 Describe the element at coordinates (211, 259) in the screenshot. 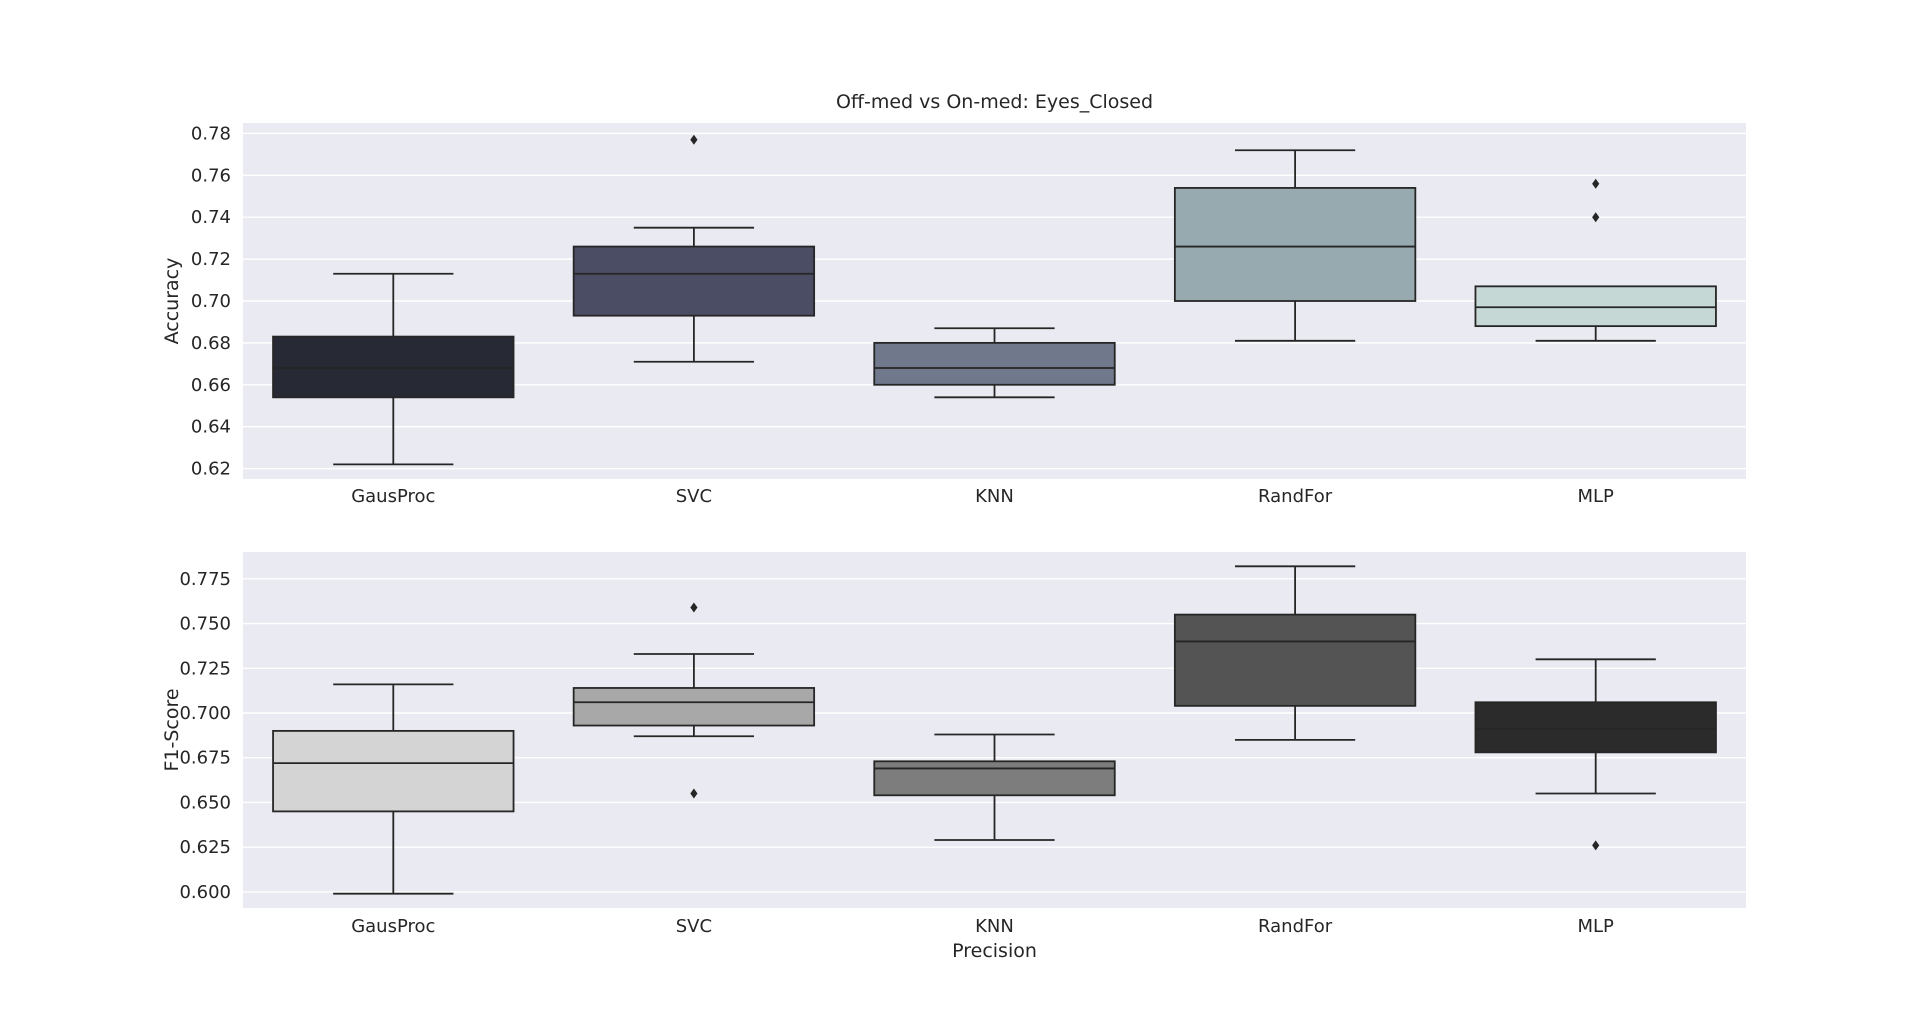

I see `y-tick-label: 0.72` at that location.